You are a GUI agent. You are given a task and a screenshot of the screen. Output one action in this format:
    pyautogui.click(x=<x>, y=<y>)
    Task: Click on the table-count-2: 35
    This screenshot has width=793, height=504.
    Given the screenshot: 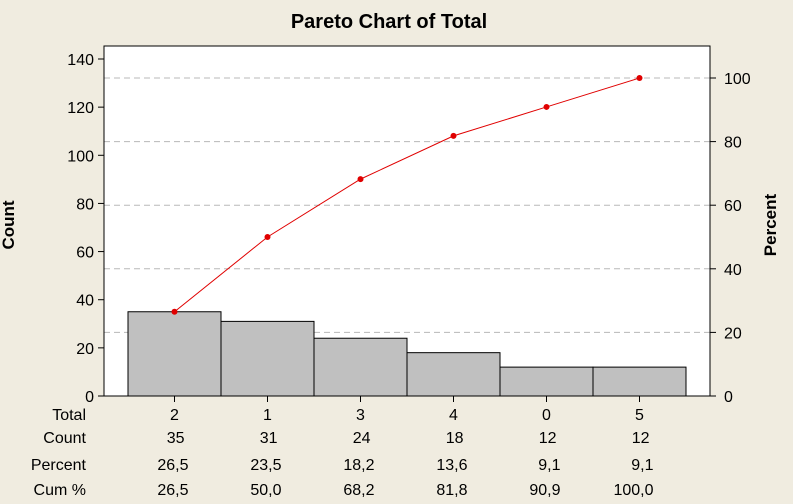 What is the action you would take?
    pyautogui.click(x=176, y=438)
    